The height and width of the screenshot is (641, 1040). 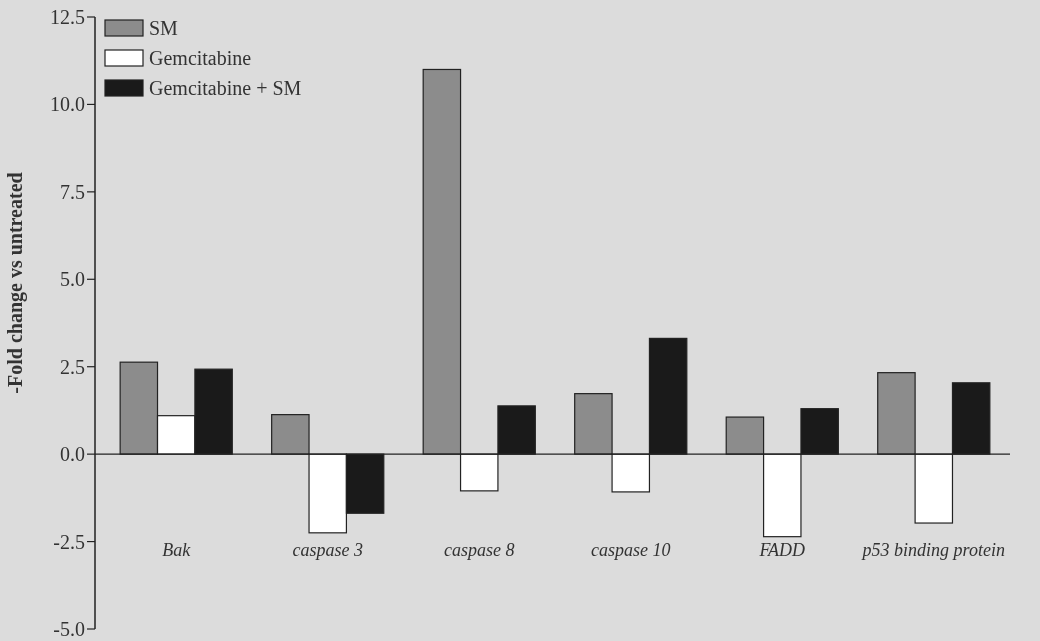 What do you see at coordinates (69, 629) in the screenshot?
I see `y-tick-label: -5.0` at bounding box center [69, 629].